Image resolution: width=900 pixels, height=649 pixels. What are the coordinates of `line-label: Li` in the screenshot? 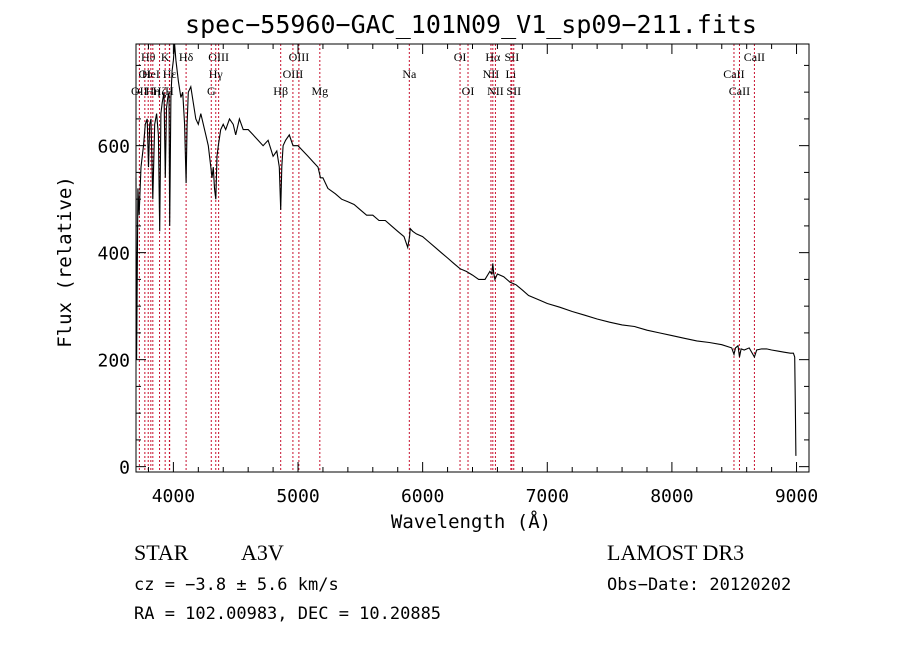 It's located at (511, 74).